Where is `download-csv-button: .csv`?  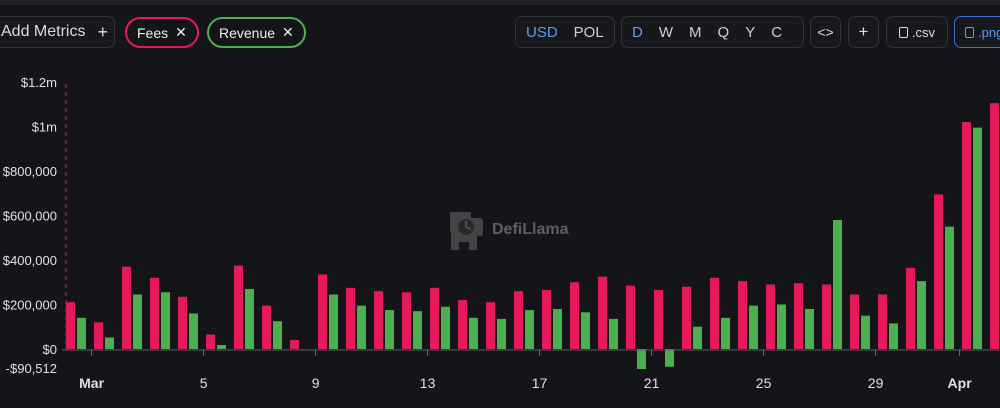 download-csv-button: .csv is located at coordinates (917, 32).